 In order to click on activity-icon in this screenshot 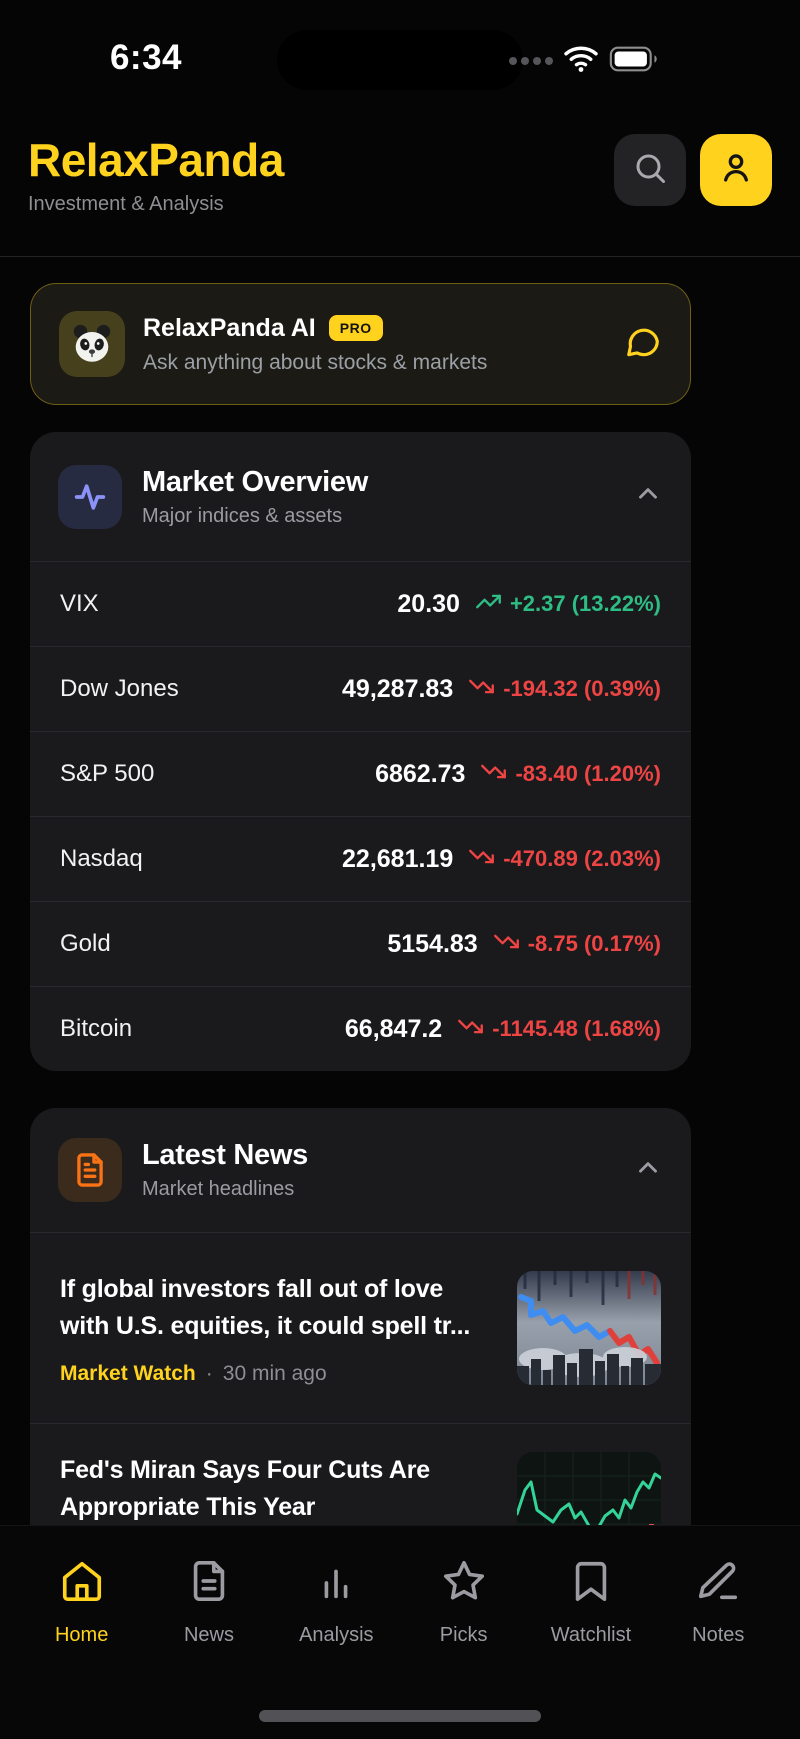, I will do `click(90, 496)`.